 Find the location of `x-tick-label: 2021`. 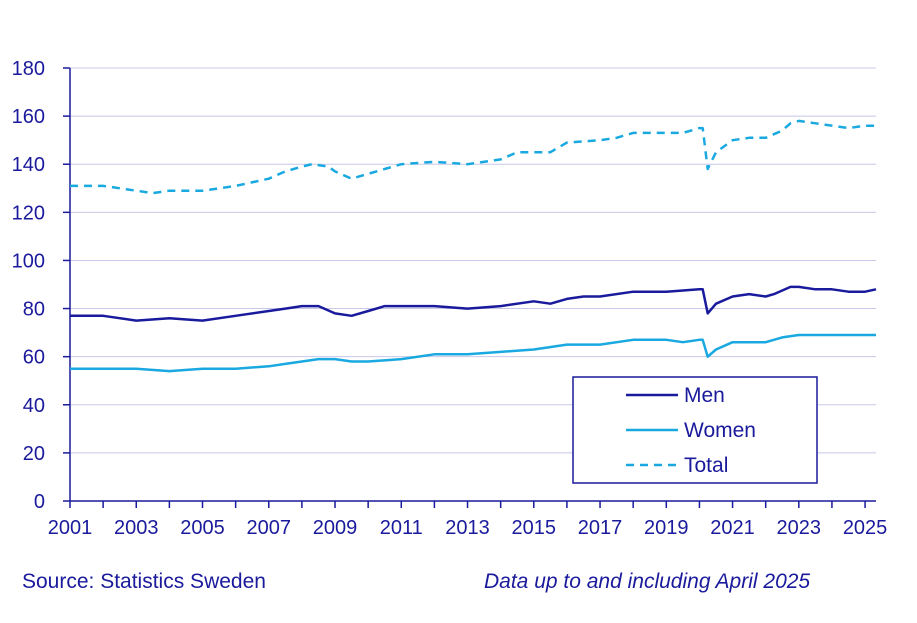

x-tick-label: 2021 is located at coordinates (732, 528).